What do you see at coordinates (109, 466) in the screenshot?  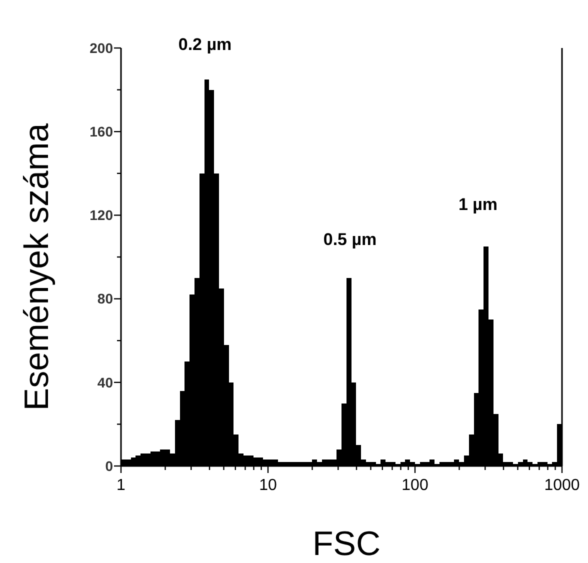 I see `y-tick-label: 0` at bounding box center [109, 466].